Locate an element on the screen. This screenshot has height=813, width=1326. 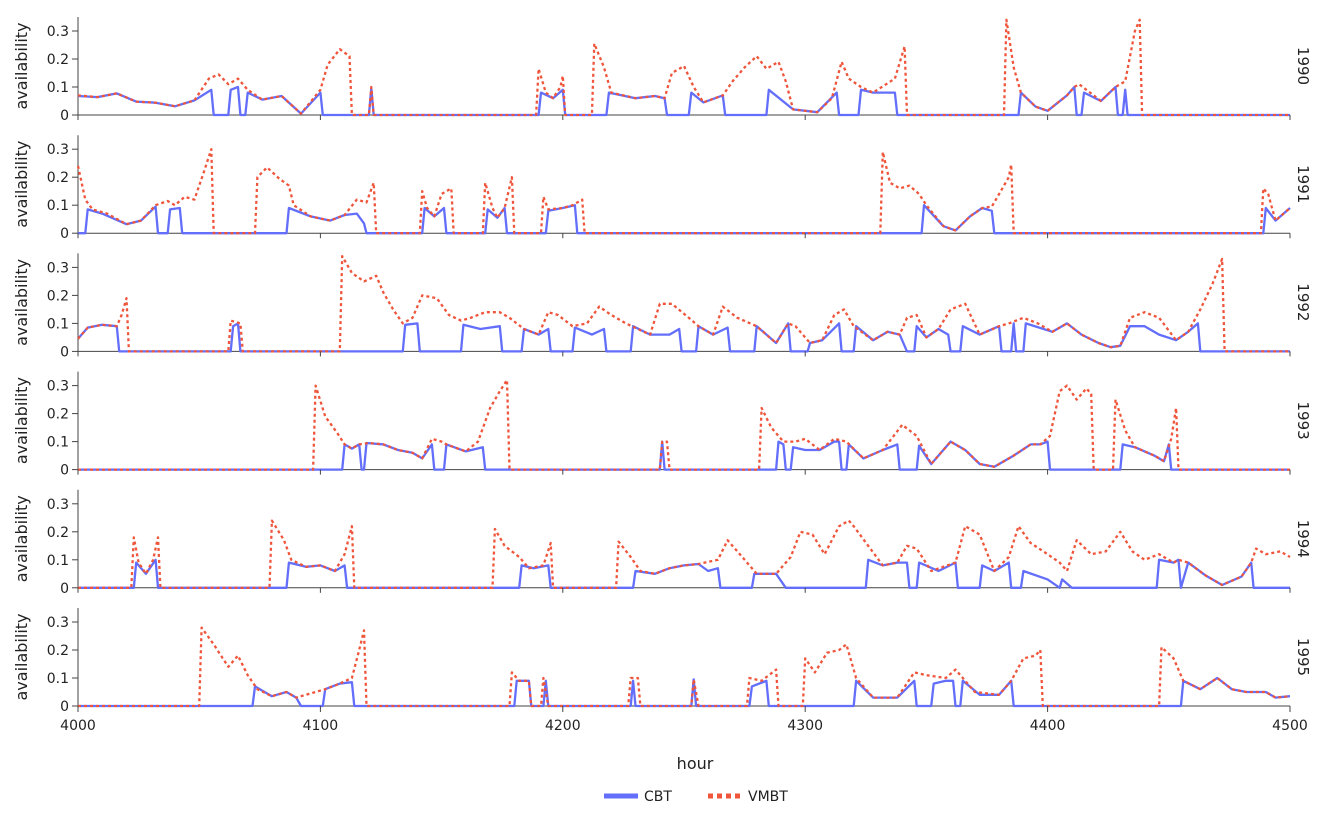
facet-label-1992: 1992 is located at coordinates (1303, 302).